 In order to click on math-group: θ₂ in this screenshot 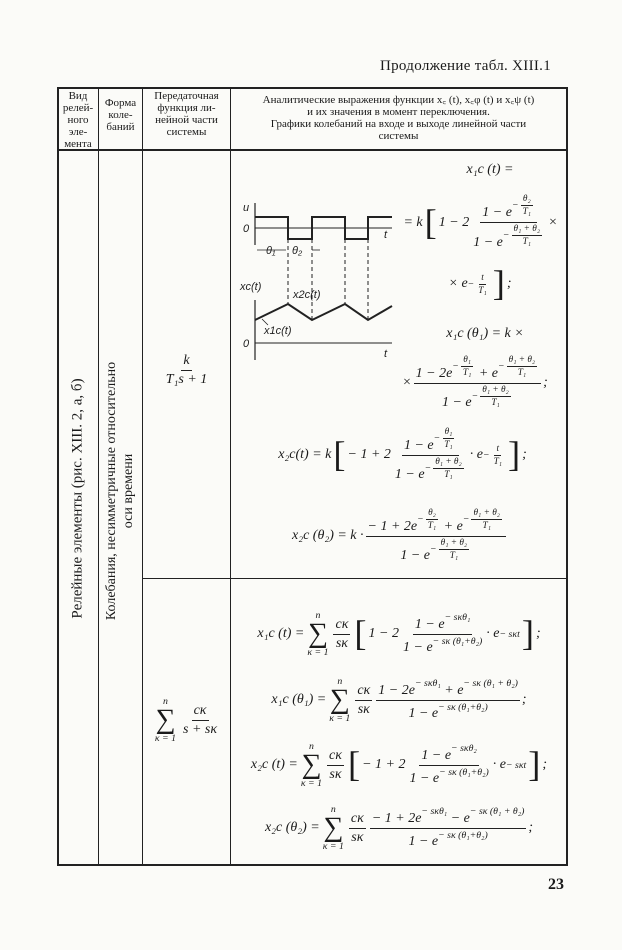, I will do `click(527, 199)`.